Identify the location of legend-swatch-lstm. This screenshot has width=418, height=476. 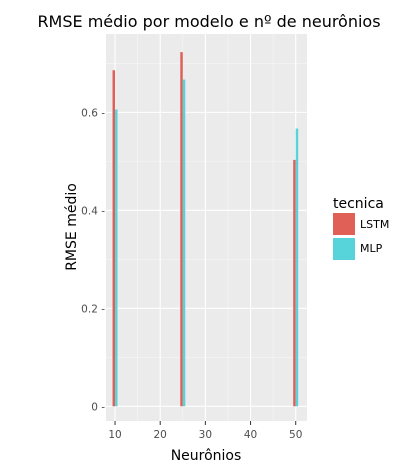
(344, 224).